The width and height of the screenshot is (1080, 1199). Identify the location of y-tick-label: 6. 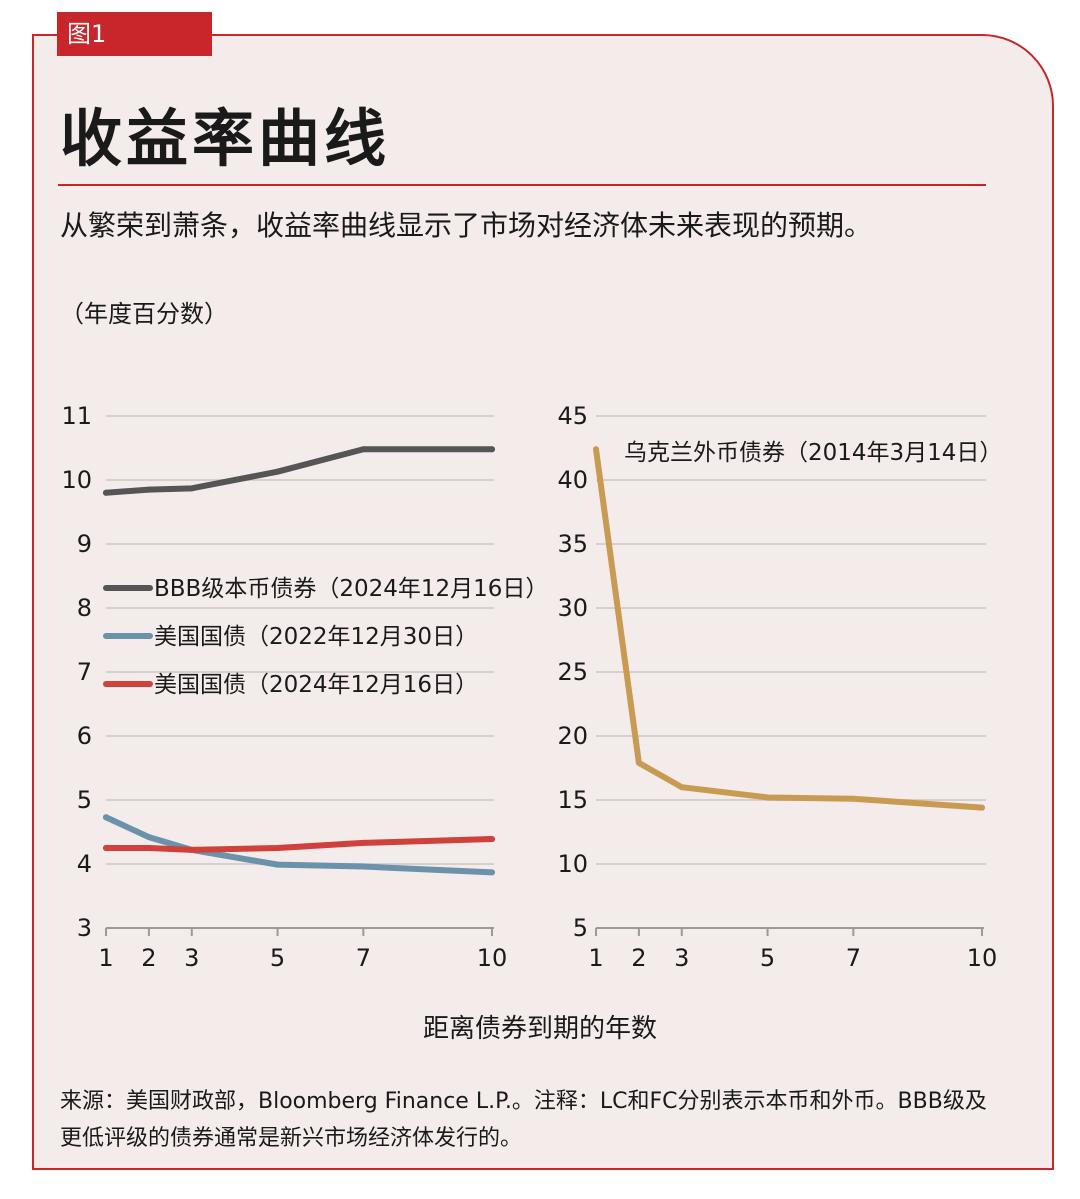
(84, 736).